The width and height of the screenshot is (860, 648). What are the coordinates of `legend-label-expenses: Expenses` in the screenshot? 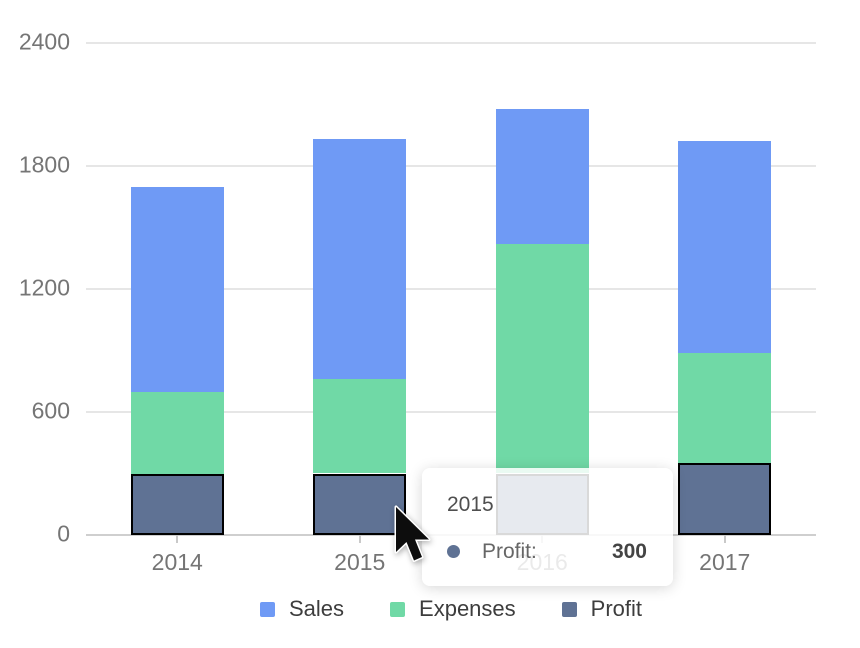 It's located at (467, 608).